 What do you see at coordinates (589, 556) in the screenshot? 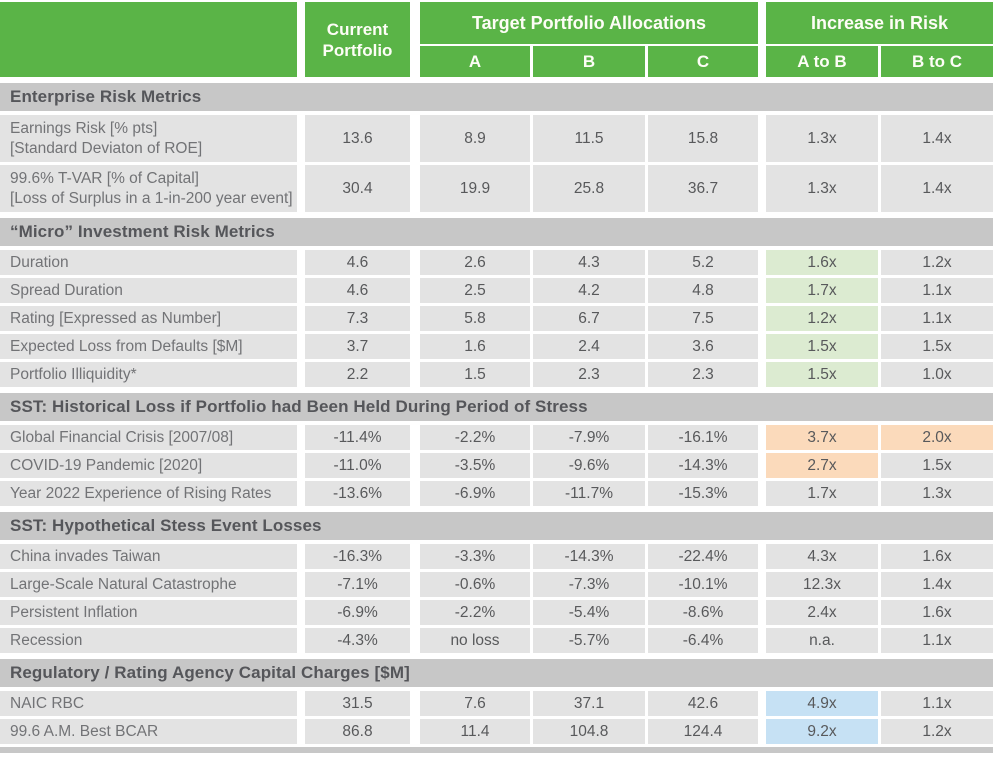
I see `cell-b: -14.3%` at bounding box center [589, 556].